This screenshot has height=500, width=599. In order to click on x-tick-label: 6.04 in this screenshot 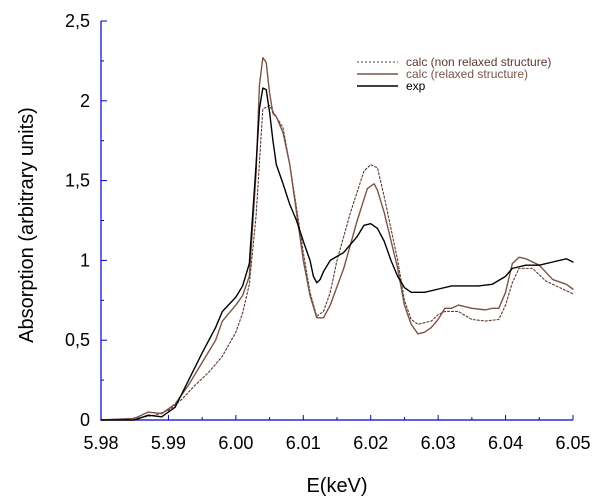, I will do `click(505, 443)`.